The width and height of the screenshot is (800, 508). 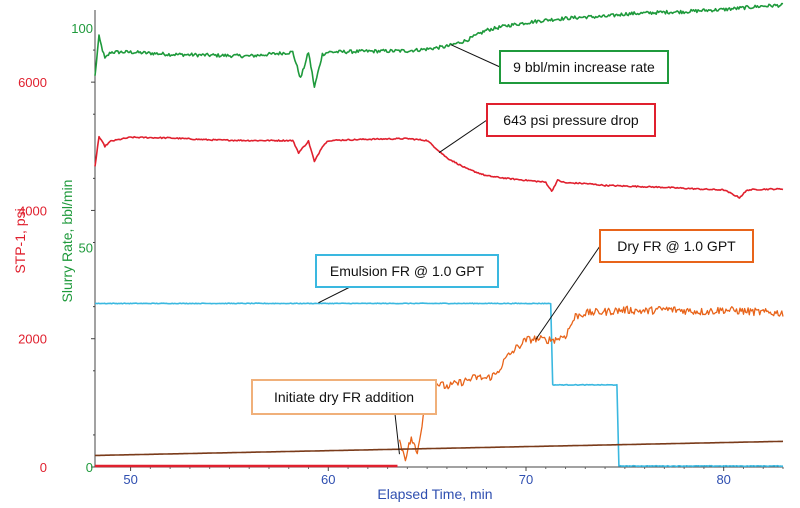 I want to click on series-line-slurry-rate, so click(x=439, y=45).